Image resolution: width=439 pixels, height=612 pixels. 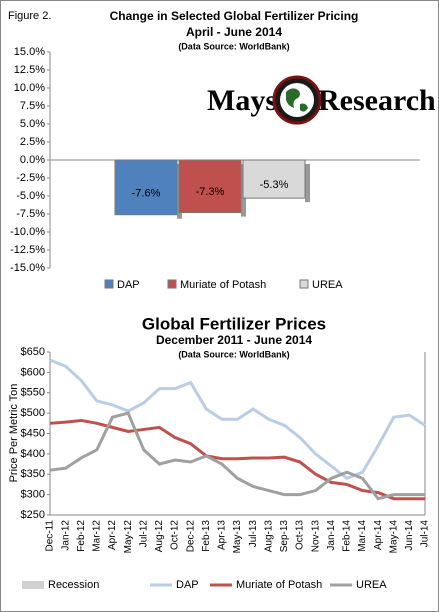 I want to click on y-tick-label: -10.0%, so click(x=27, y=232).